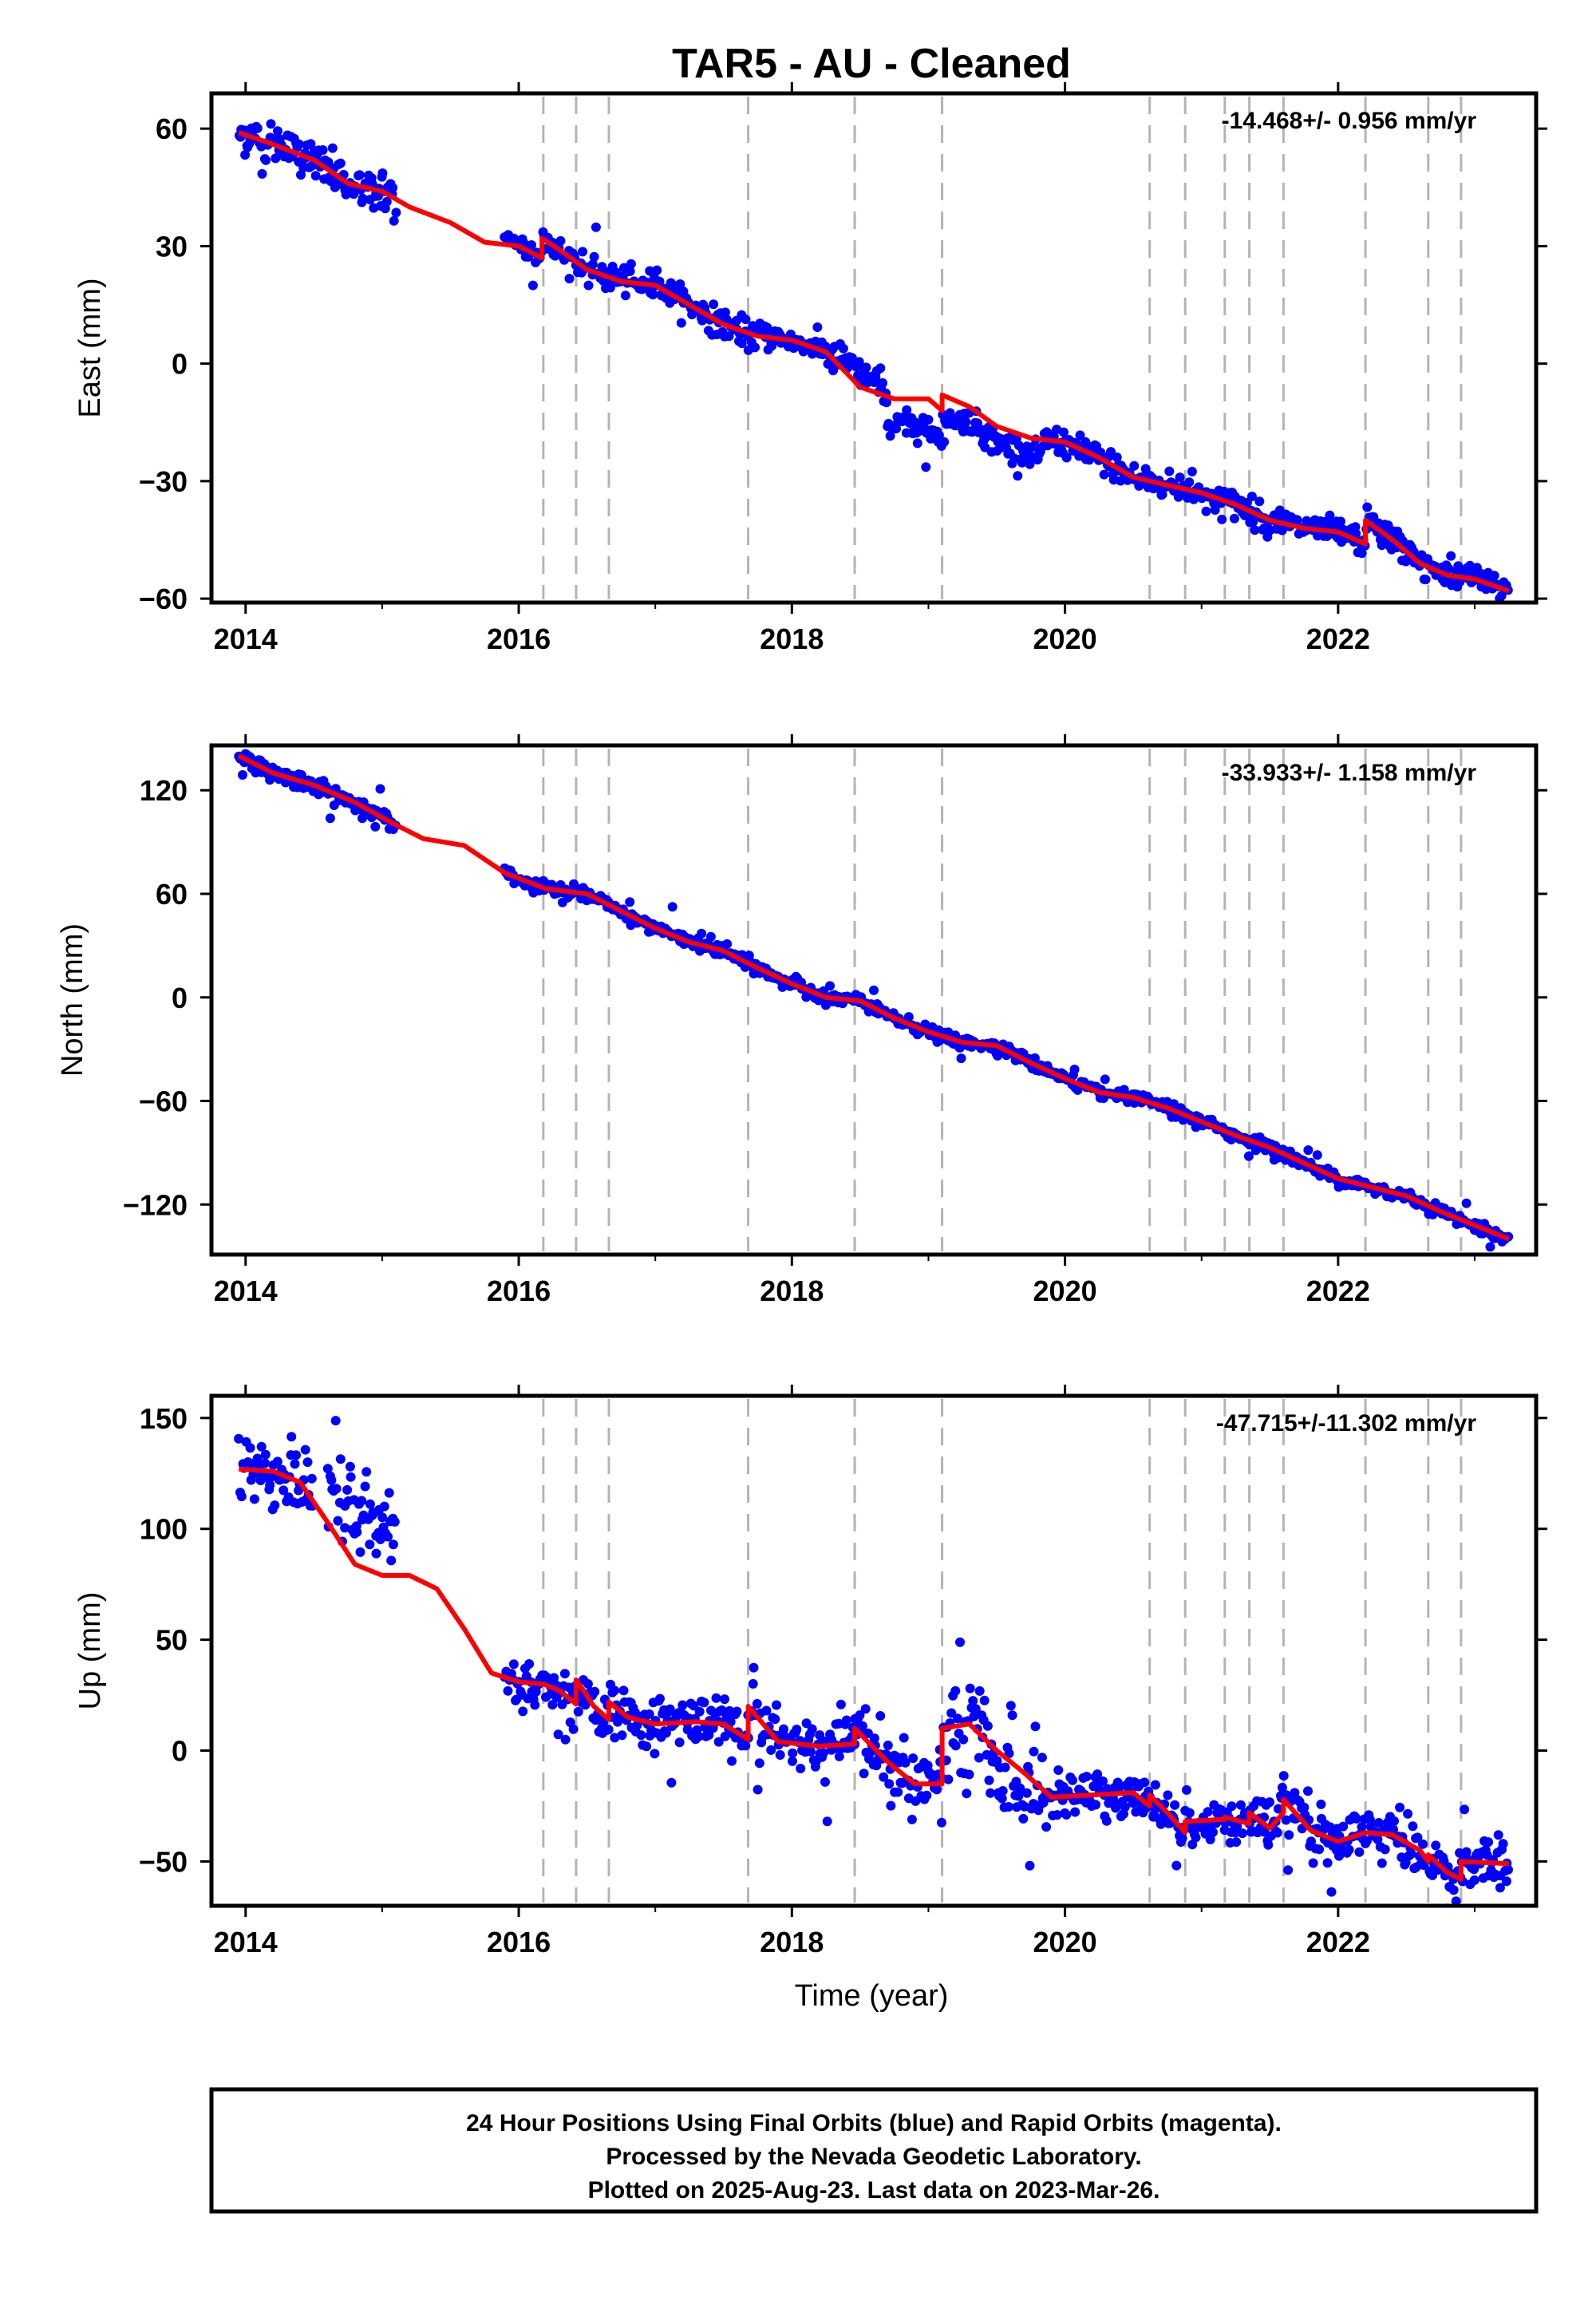 The width and height of the screenshot is (1596, 2316). I want to click on north-x-tick-label: 2018, so click(792, 1291).